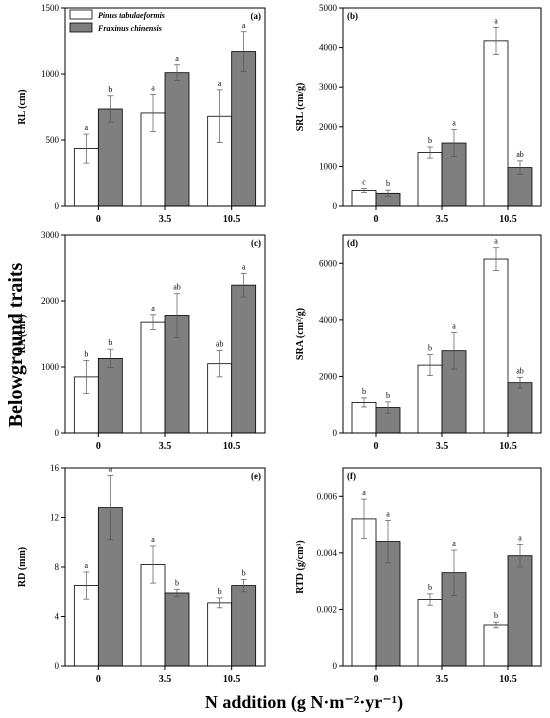  I want to click on panel-tag: (f), so click(351, 476).